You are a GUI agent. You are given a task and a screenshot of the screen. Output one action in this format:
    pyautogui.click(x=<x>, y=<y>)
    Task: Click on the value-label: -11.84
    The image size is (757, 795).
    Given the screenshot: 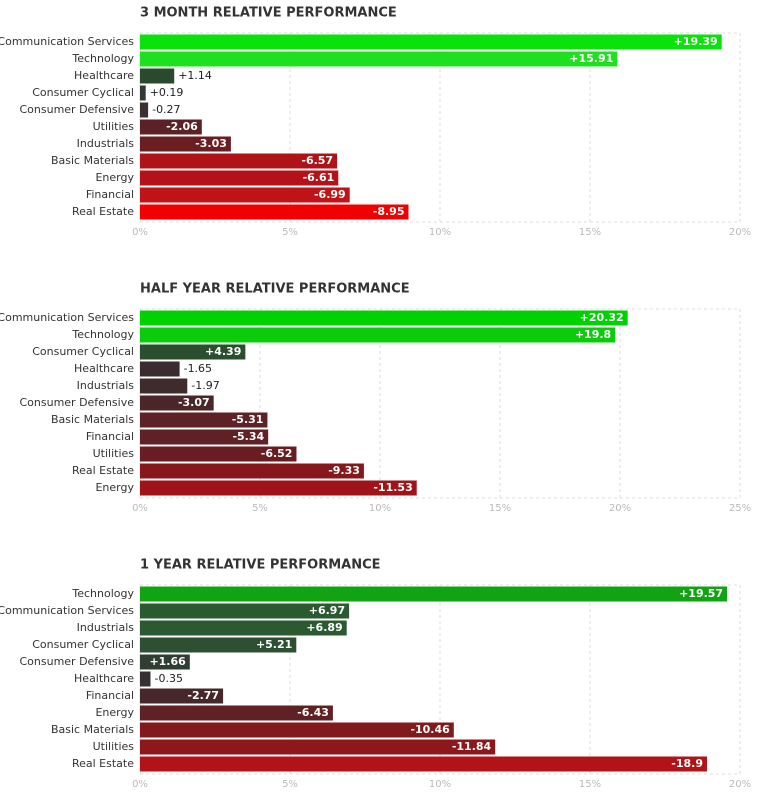 What is the action you would take?
    pyautogui.click(x=472, y=746)
    